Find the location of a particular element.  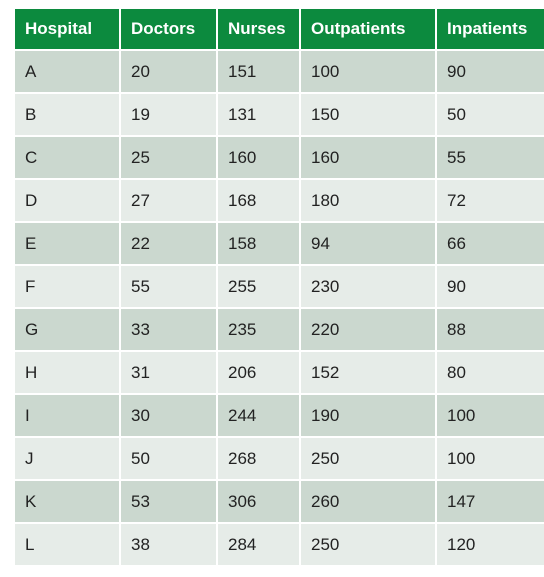

cell-doctors: 55 is located at coordinates (169, 287).